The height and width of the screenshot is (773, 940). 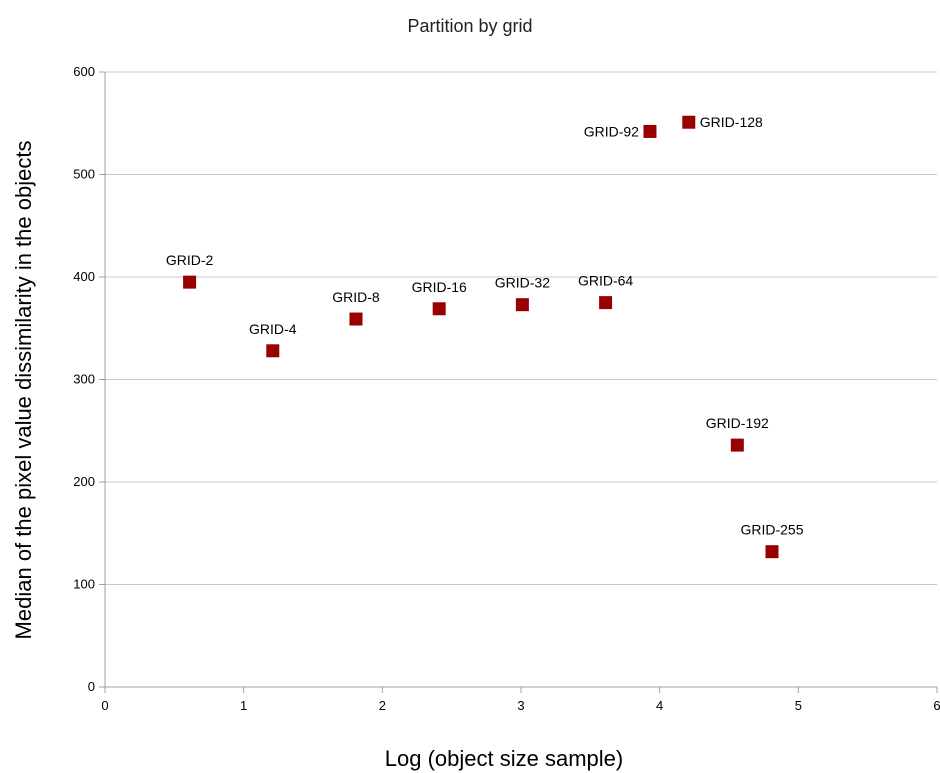 What do you see at coordinates (659, 705) in the screenshot?
I see `x-tick-label: 4` at bounding box center [659, 705].